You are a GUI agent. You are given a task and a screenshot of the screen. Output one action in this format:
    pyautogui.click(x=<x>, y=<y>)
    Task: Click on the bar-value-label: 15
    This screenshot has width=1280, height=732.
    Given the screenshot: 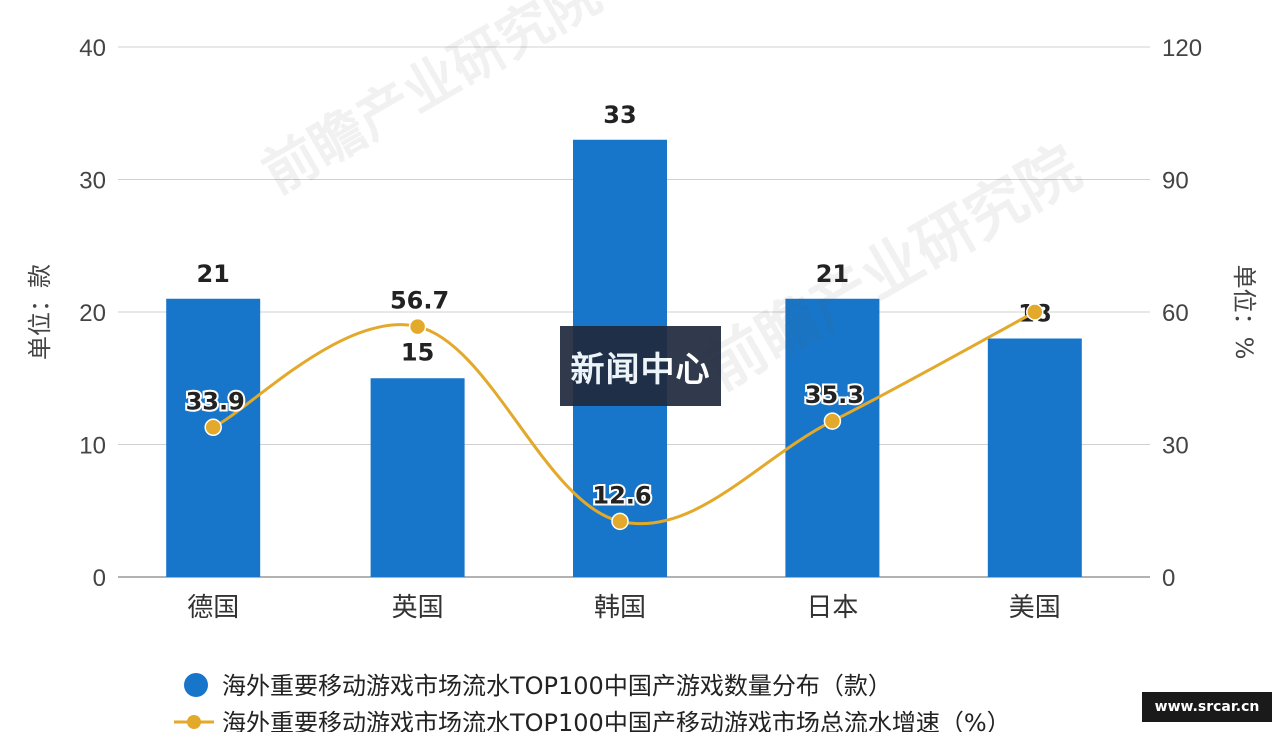 What is the action you would take?
    pyautogui.click(x=417, y=352)
    